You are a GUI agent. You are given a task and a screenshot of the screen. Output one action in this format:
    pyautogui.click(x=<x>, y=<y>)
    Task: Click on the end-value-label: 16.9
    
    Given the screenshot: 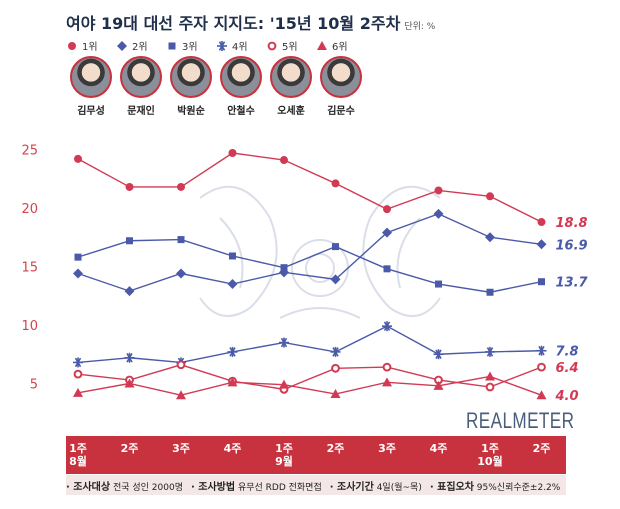 What is the action you would take?
    pyautogui.click(x=572, y=245)
    